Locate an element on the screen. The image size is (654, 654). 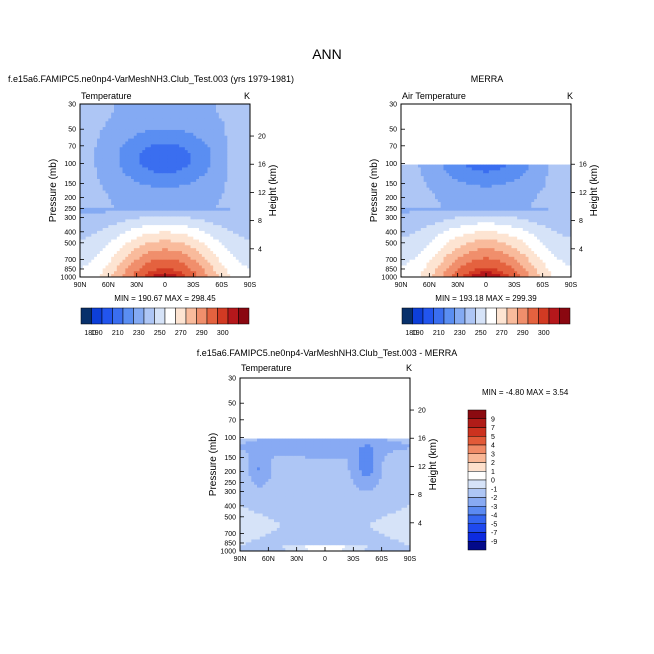
x-tick-label: 30S is located at coordinates (193, 285).